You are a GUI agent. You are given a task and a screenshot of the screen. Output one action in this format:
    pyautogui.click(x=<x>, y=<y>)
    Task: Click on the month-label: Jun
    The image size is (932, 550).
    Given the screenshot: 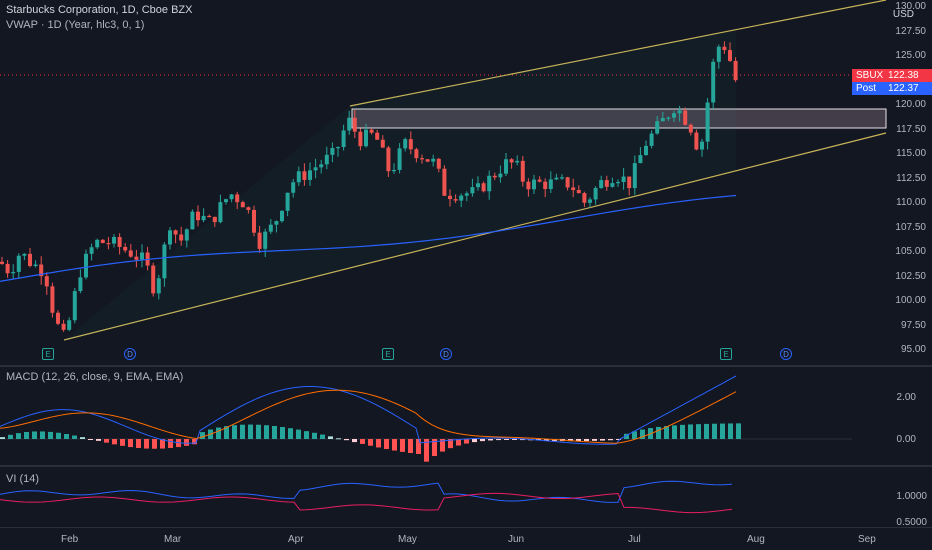 What is the action you would take?
    pyautogui.click(x=516, y=539)
    